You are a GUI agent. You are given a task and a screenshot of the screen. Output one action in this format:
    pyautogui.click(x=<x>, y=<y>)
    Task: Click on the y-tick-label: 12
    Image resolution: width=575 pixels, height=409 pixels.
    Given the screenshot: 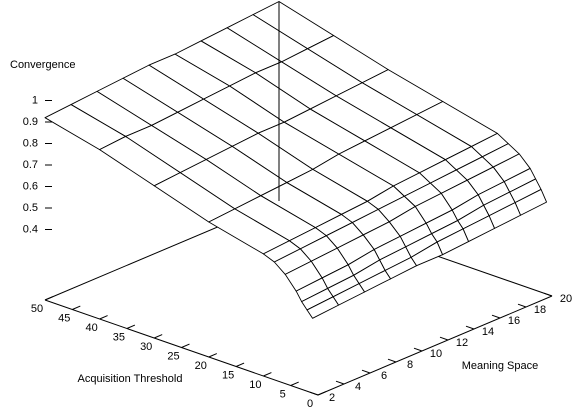 What is the action you would take?
    pyautogui.click(x=462, y=343)
    